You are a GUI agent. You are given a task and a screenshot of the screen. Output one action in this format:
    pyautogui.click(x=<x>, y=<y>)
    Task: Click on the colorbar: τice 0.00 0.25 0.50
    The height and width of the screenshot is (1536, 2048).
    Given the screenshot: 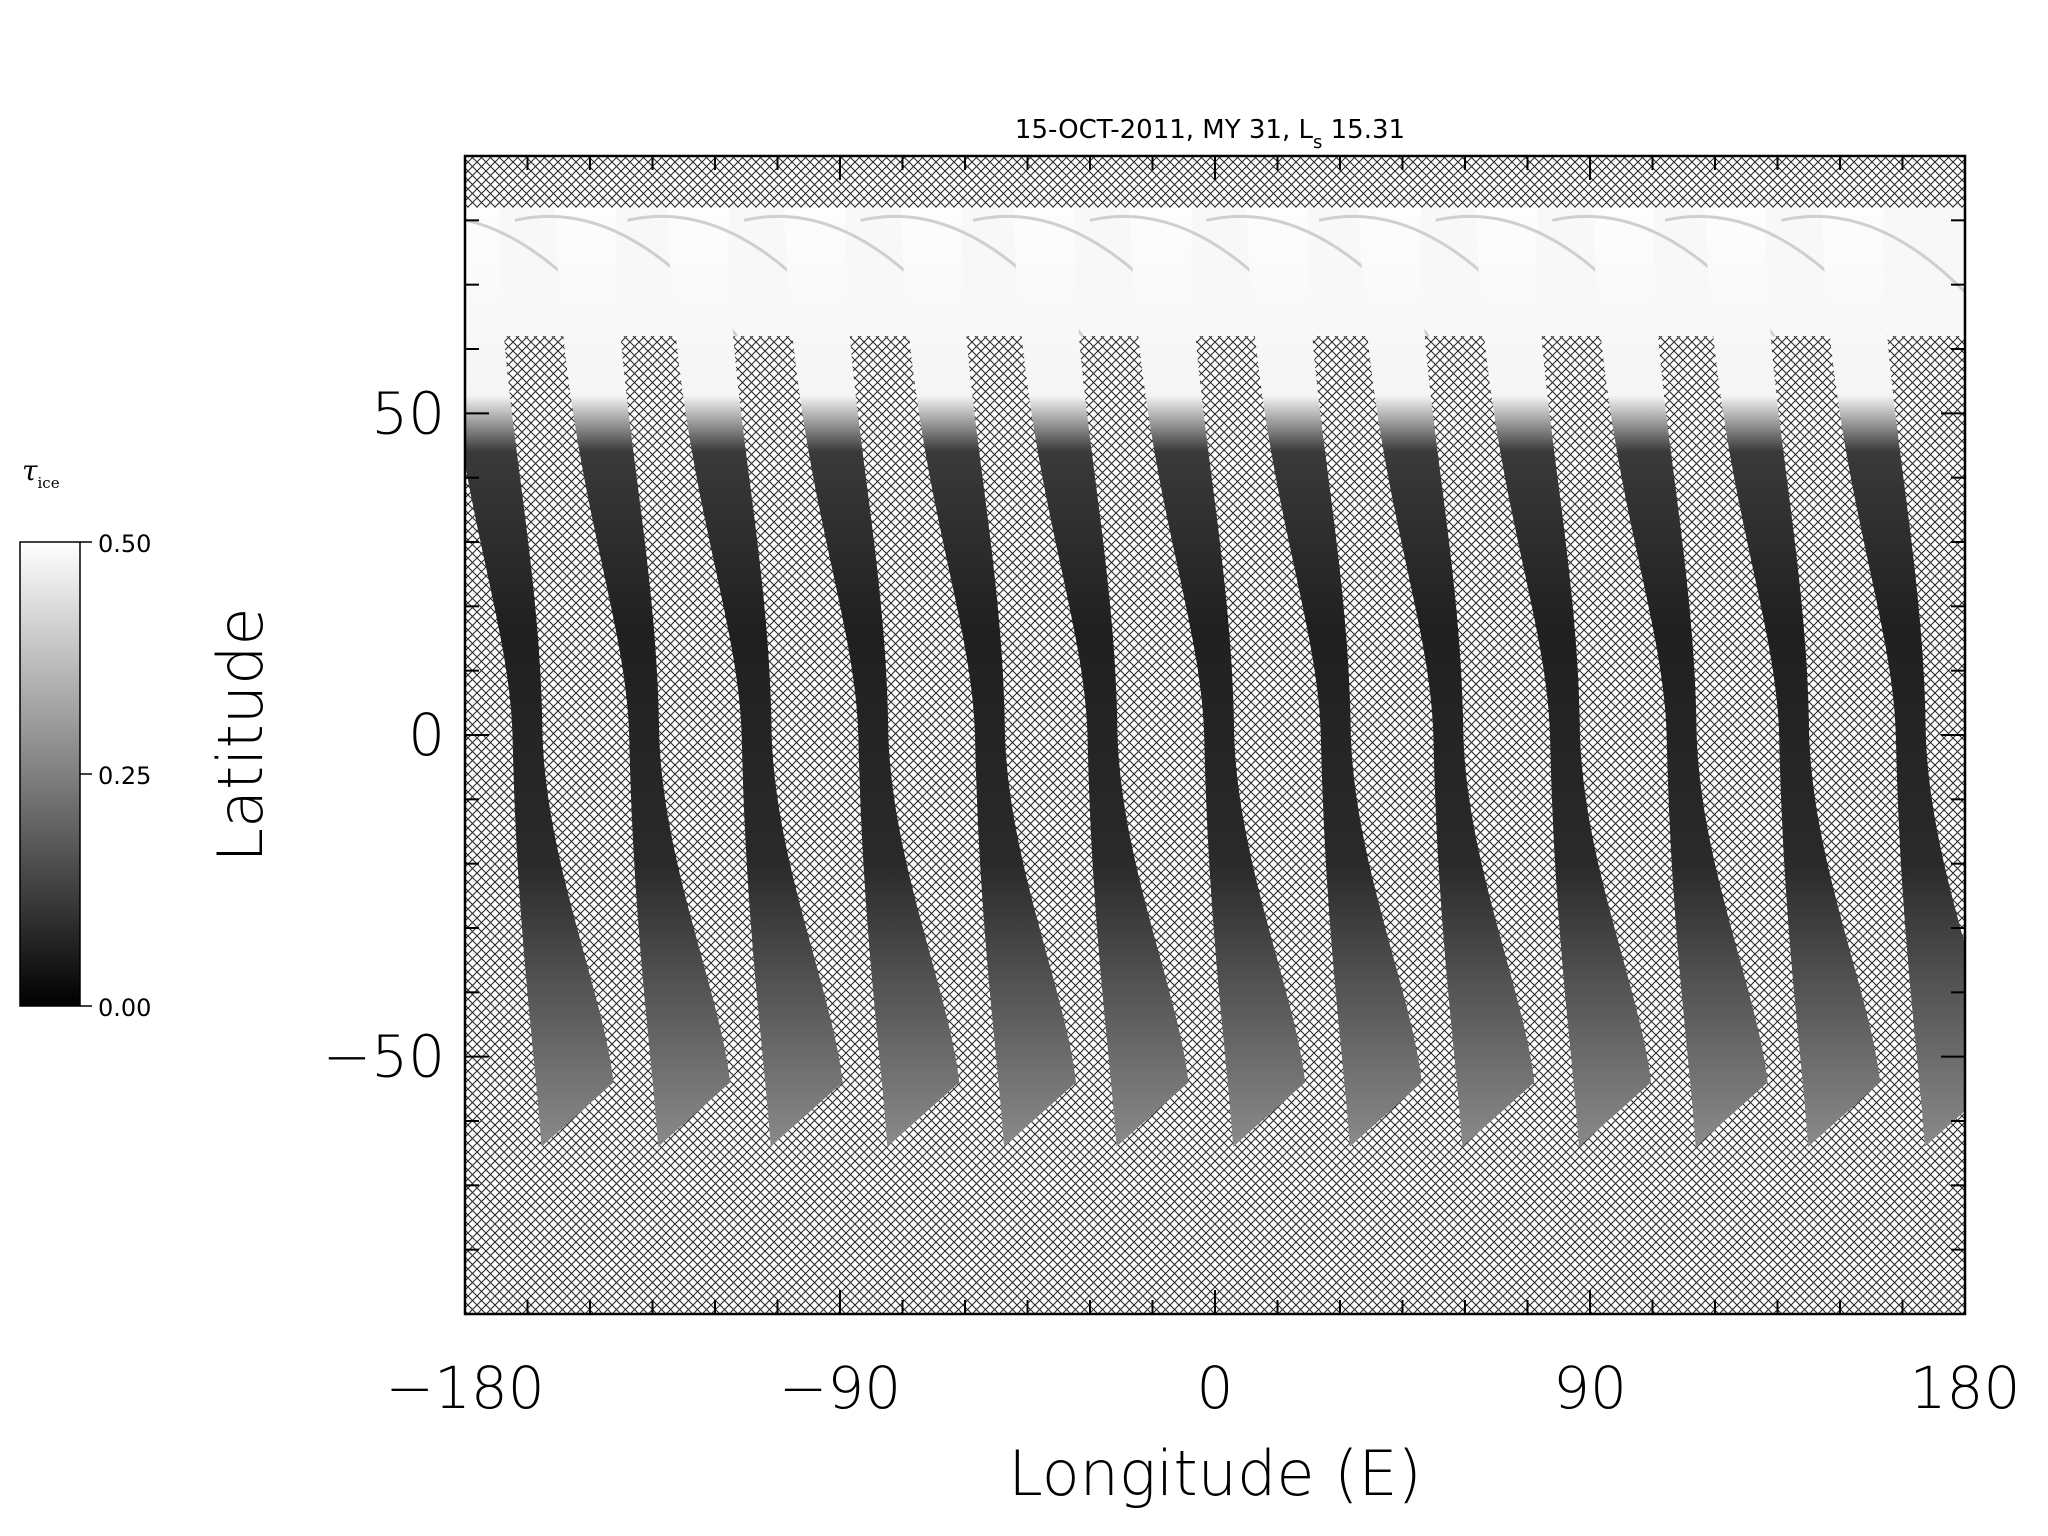 What is the action you would take?
    pyautogui.click(x=85, y=738)
    